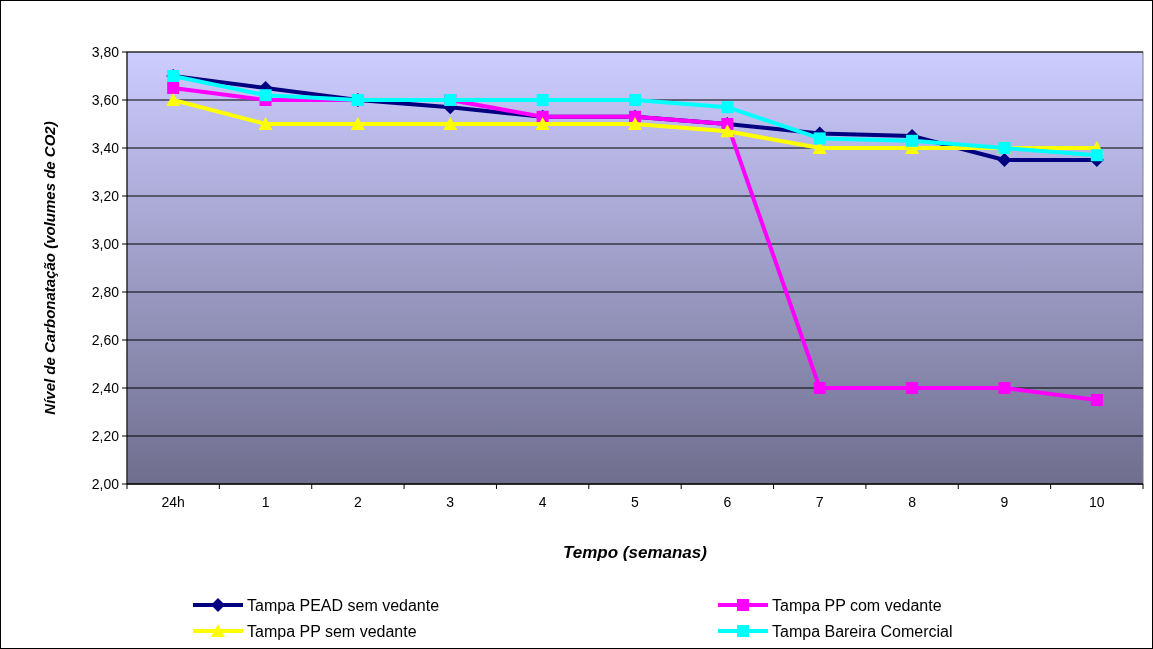 This screenshot has height=649, width=1153. I want to click on legend-label: Tampa PP com vedante, so click(857, 605).